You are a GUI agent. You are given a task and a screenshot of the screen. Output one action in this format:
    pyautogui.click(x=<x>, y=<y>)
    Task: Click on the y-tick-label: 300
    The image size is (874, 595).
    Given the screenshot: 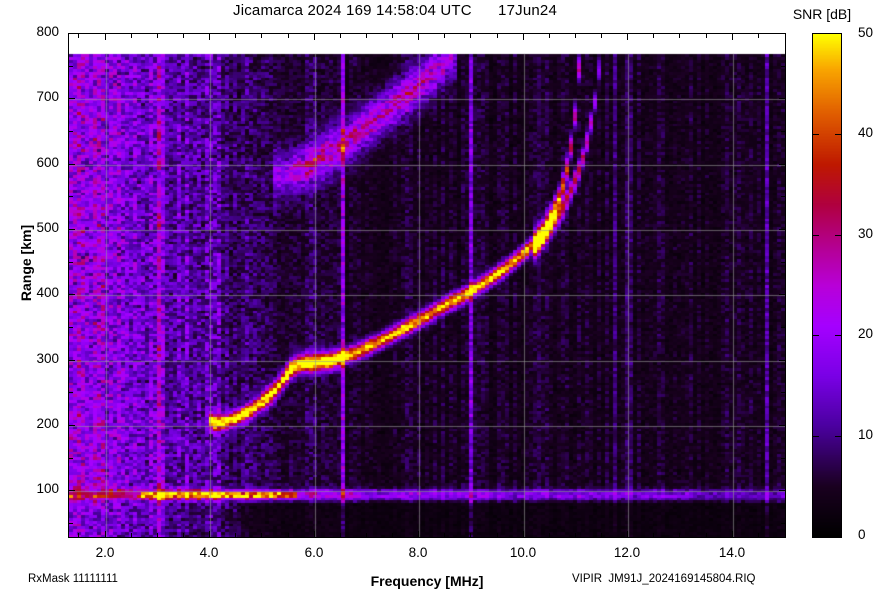 What is the action you would take?
    pyautogui.click(x=47, y=358)
    